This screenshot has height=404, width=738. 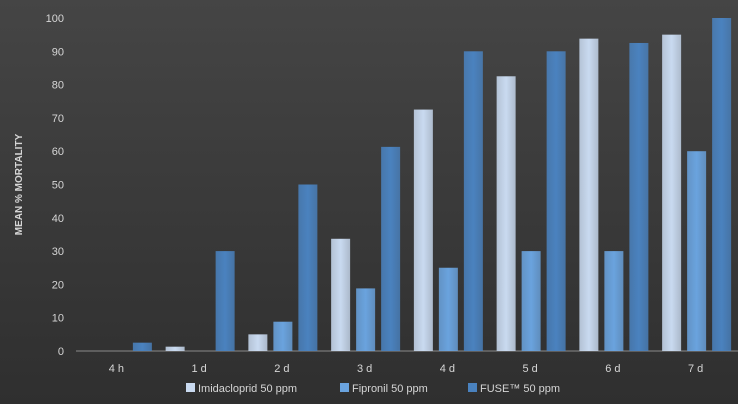 I want to click on legend-label: FUSE™ 50 ppm, so click(x=520, y=389).